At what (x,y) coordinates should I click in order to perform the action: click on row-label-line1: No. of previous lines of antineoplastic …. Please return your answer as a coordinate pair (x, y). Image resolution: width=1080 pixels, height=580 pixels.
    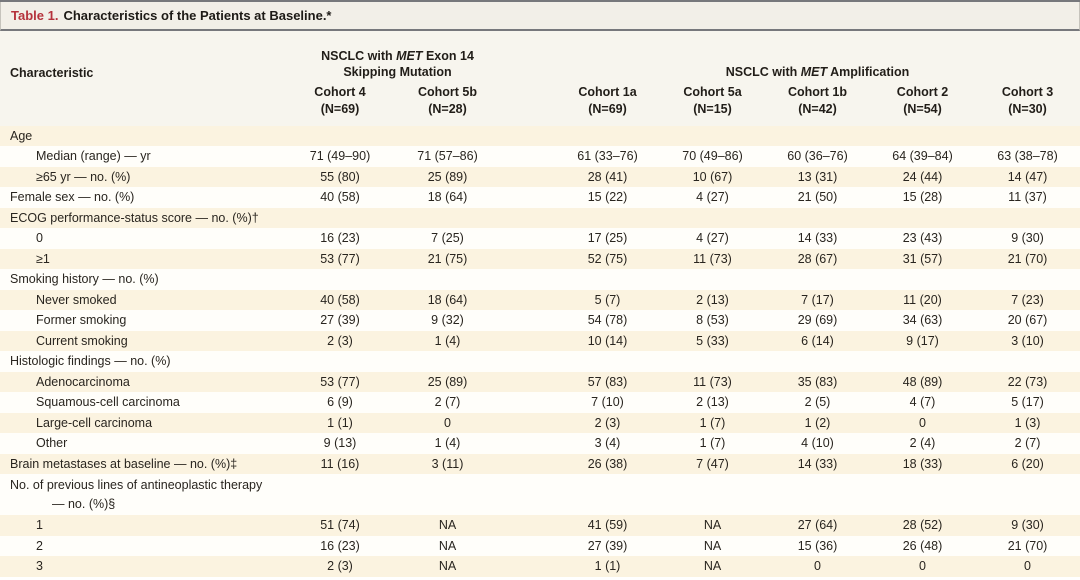
    Looking at the image, I should click on (136, 484).